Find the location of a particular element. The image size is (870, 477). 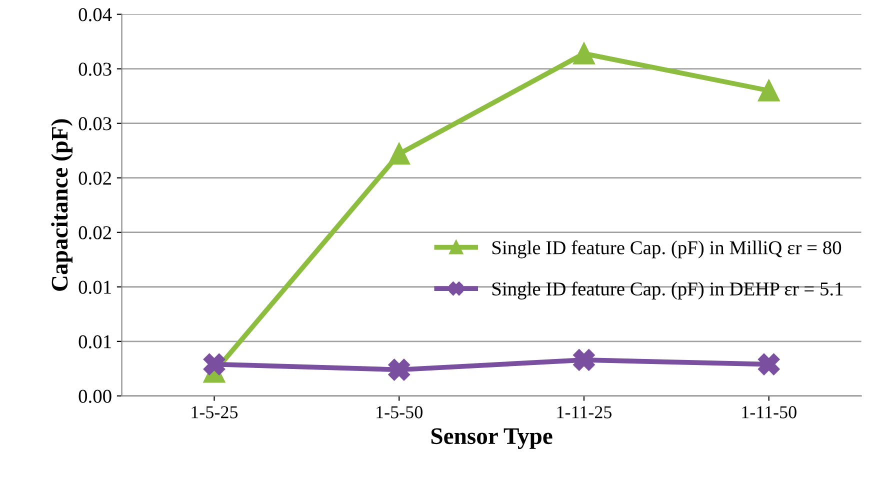

legend-label: Single ID feature Cap. (pF) in MilliQ εr = 80 is located at coordinates (667, 249).